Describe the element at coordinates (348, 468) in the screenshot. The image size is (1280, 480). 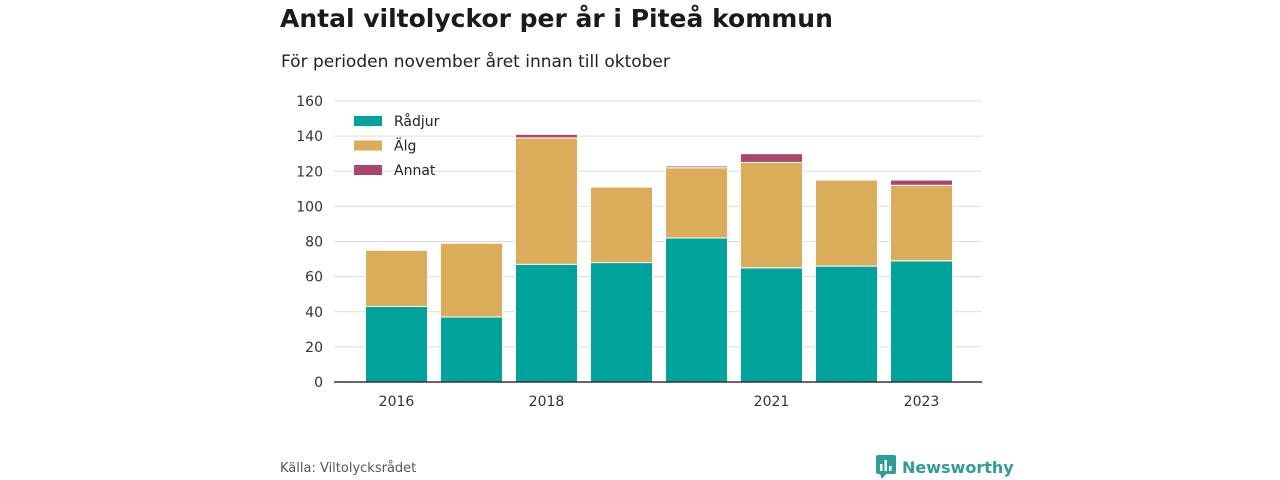
I see `source-note: Källa: Viltolycksrådet` at that location.